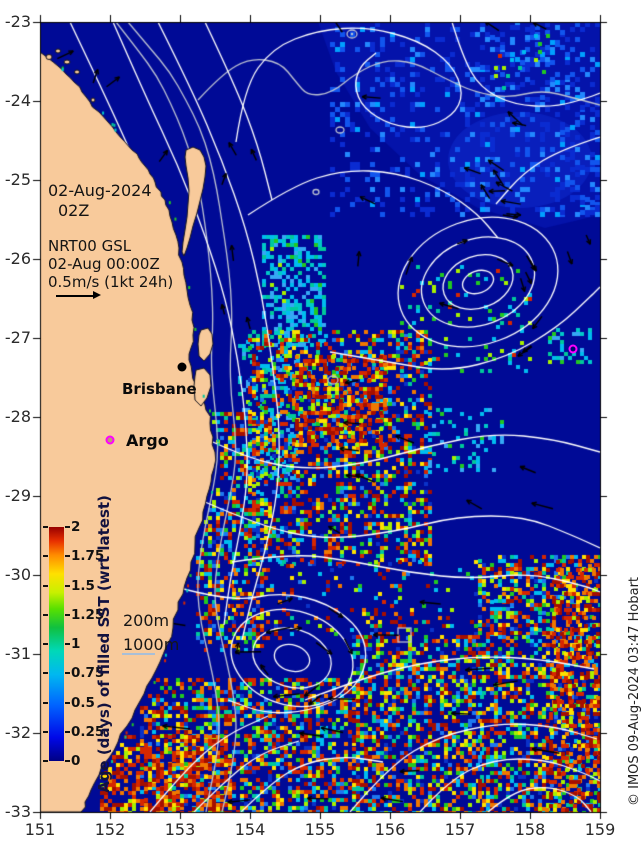 Image resolution: width=642 pixels, height=845 pixels. I want to click on y-tick-label: -26, so click(17, 258).